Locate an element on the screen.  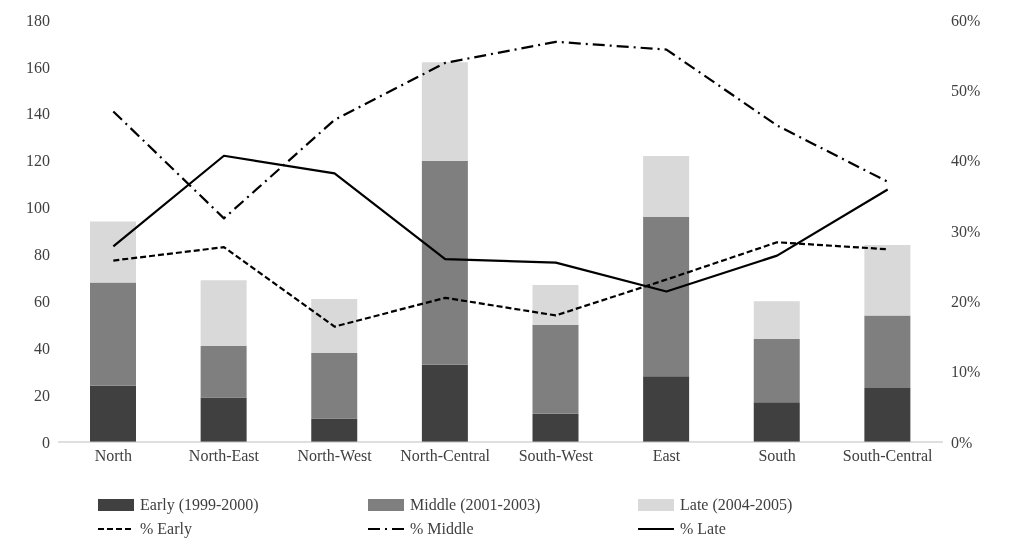
y2-tick-label: 0% is located at coordinates (962, 442).